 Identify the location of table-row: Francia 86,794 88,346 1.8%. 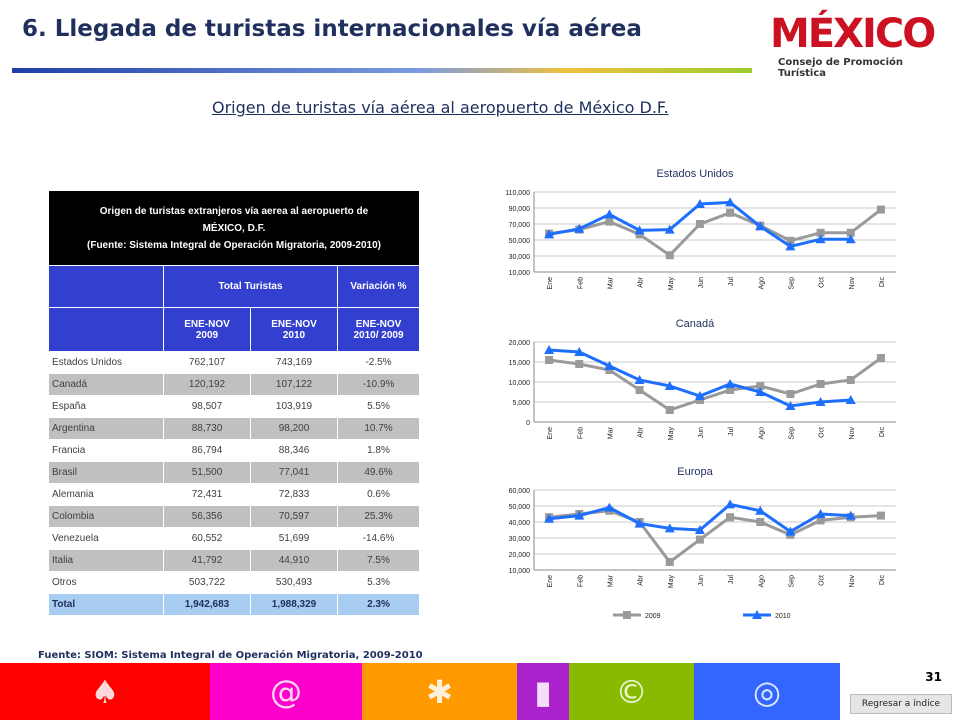
(234, 450).